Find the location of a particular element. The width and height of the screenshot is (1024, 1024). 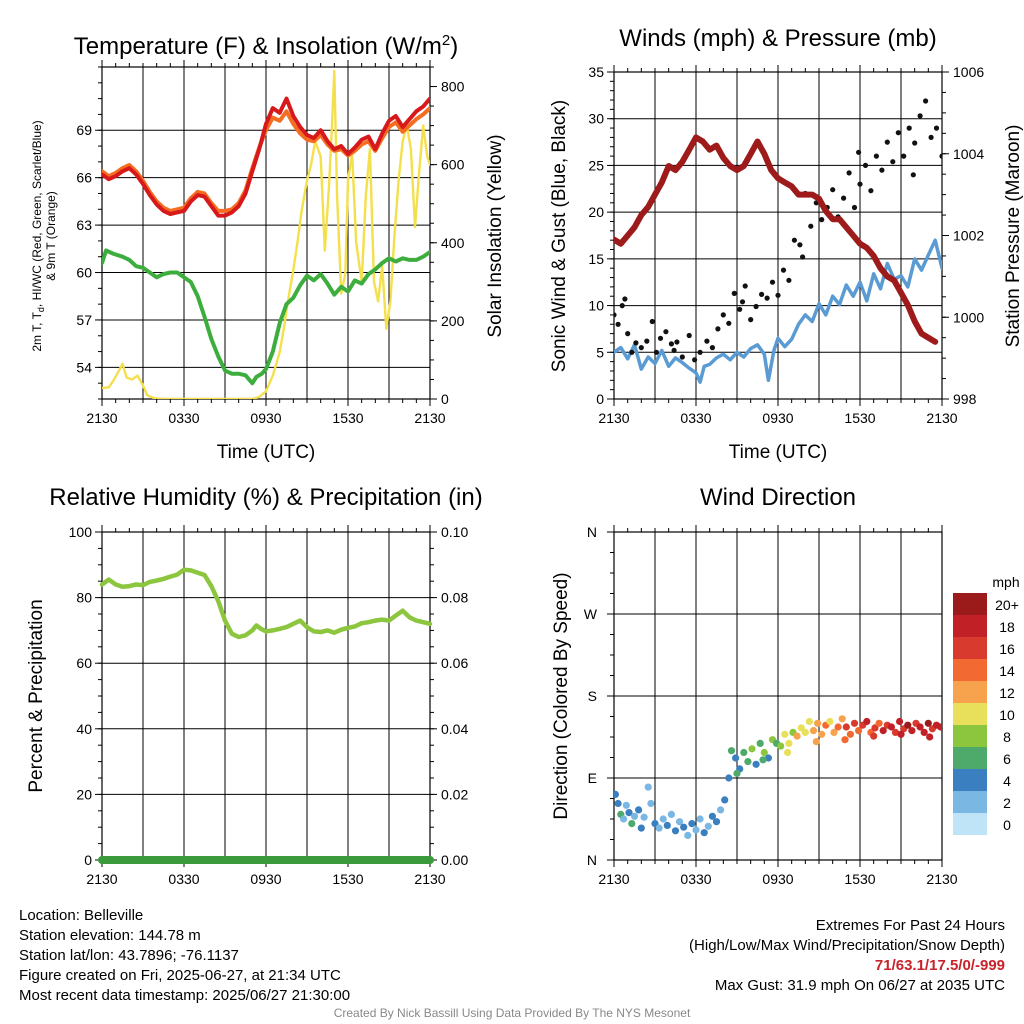

dewpoint-line is located at coordinates (266, 317).